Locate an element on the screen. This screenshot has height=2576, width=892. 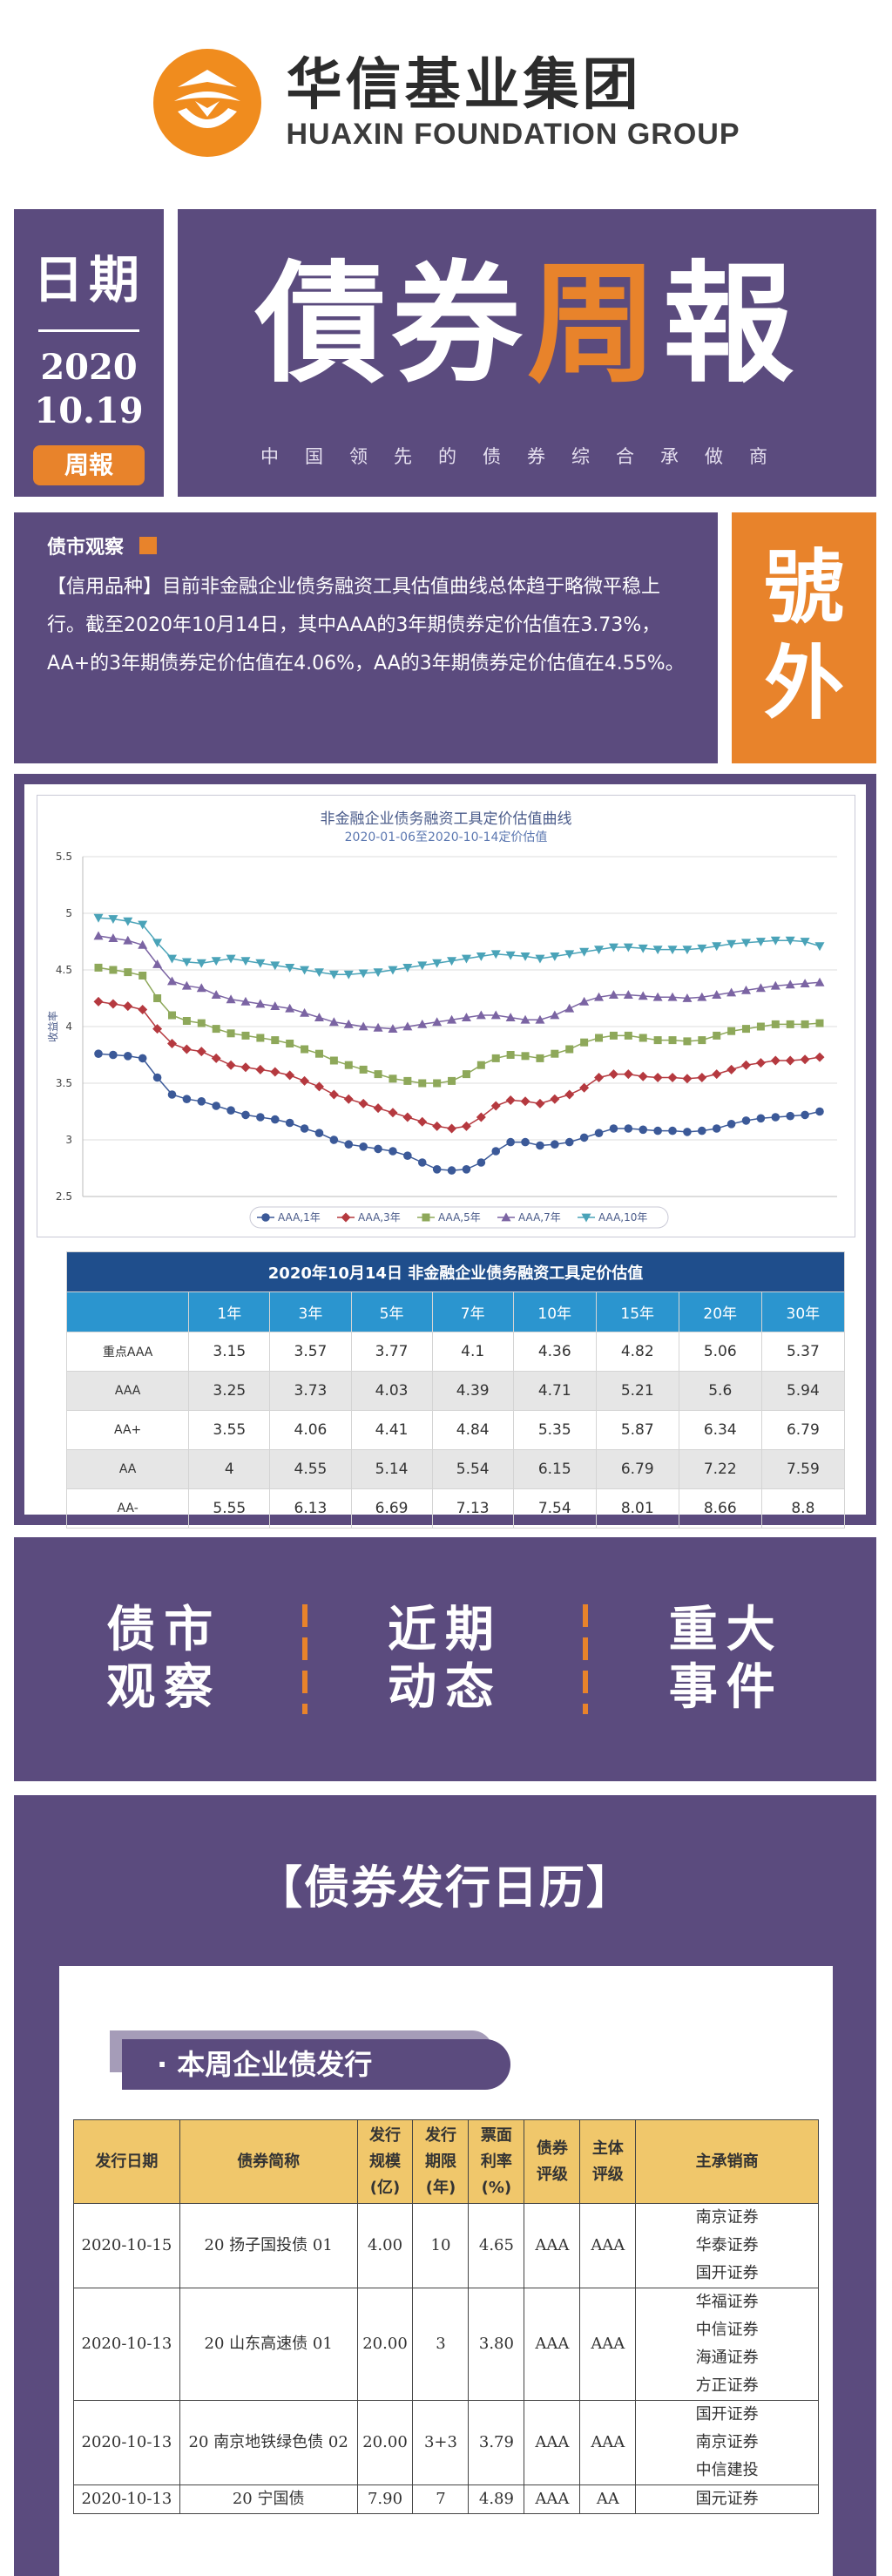
y-tick-label: 4 is located at coordinates (68, 1027).